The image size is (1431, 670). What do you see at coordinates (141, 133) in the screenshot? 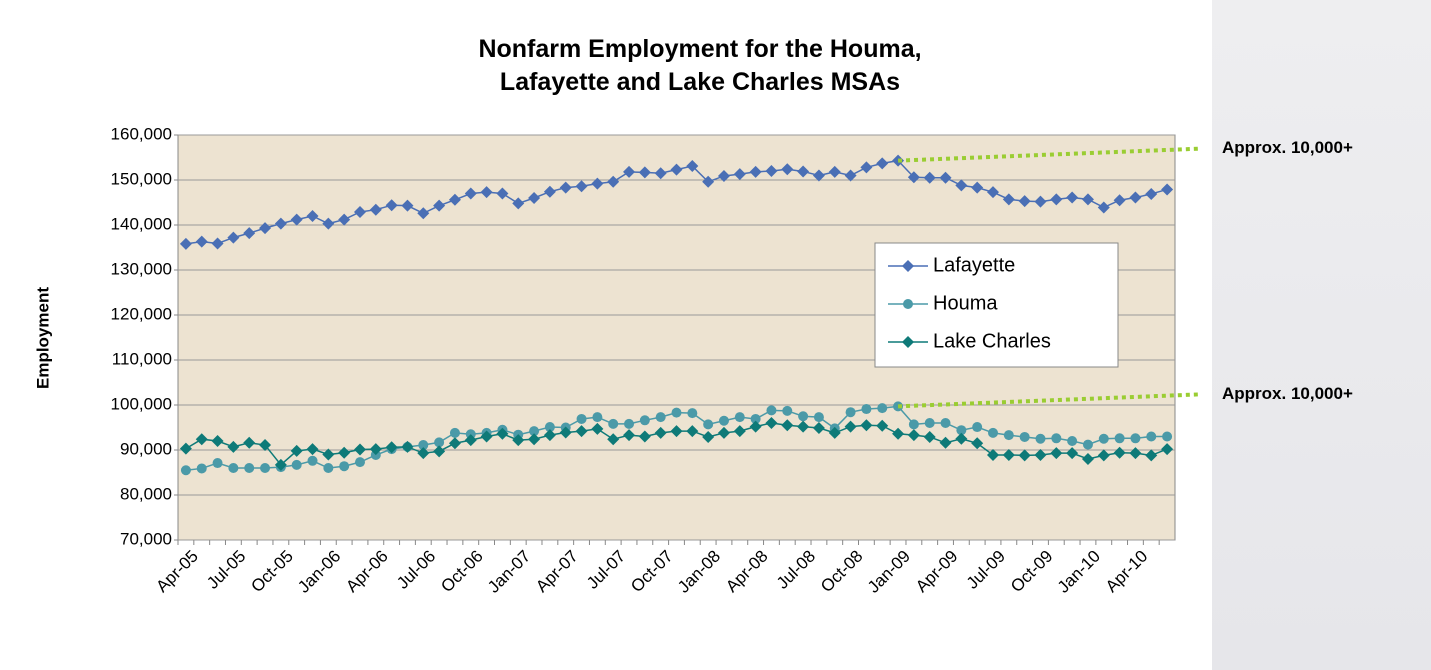
I see `y-tick-label: 160,000` at bounding box center [141, 133].